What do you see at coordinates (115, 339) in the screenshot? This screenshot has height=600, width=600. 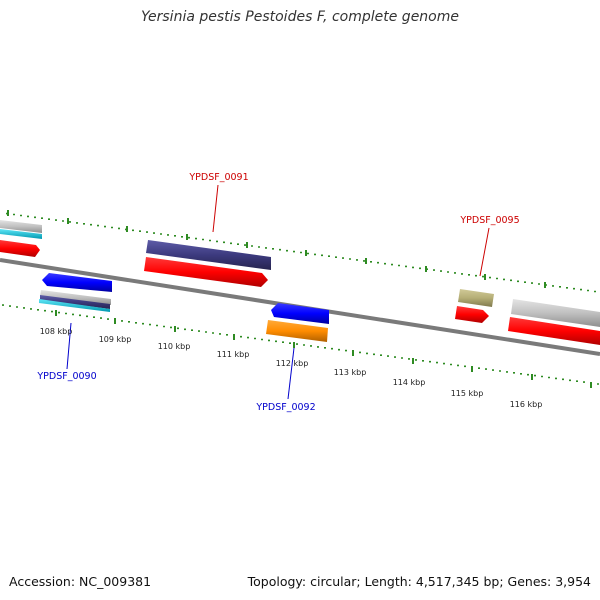 I see `scale-label-109: 109 kbp` at bounding box center [115, 339].